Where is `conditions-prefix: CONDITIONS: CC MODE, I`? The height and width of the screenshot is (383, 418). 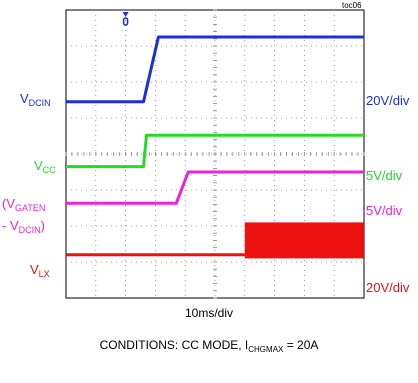
conditions-prefix: CONDITIONS: CC MODE, I is located at coordinates (174, 345).